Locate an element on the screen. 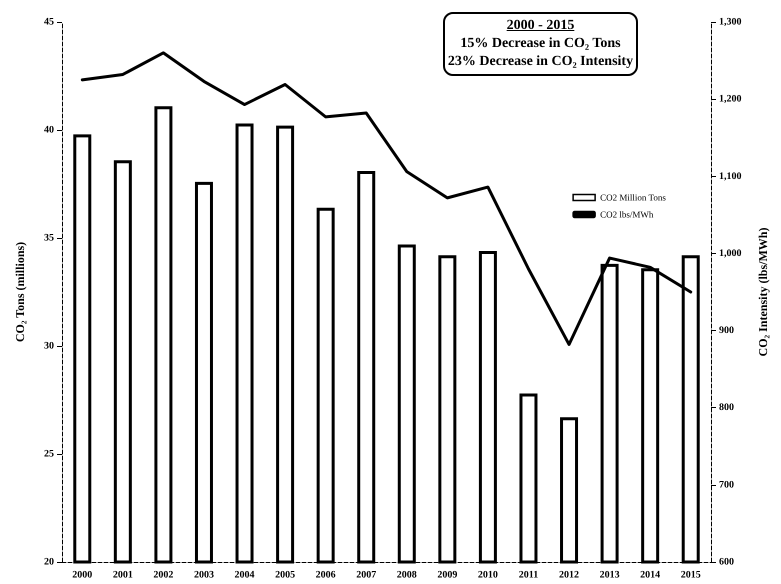 The image size is (781, 584). annotation: 2000 - 2015 is located at coordinates (540, 25).